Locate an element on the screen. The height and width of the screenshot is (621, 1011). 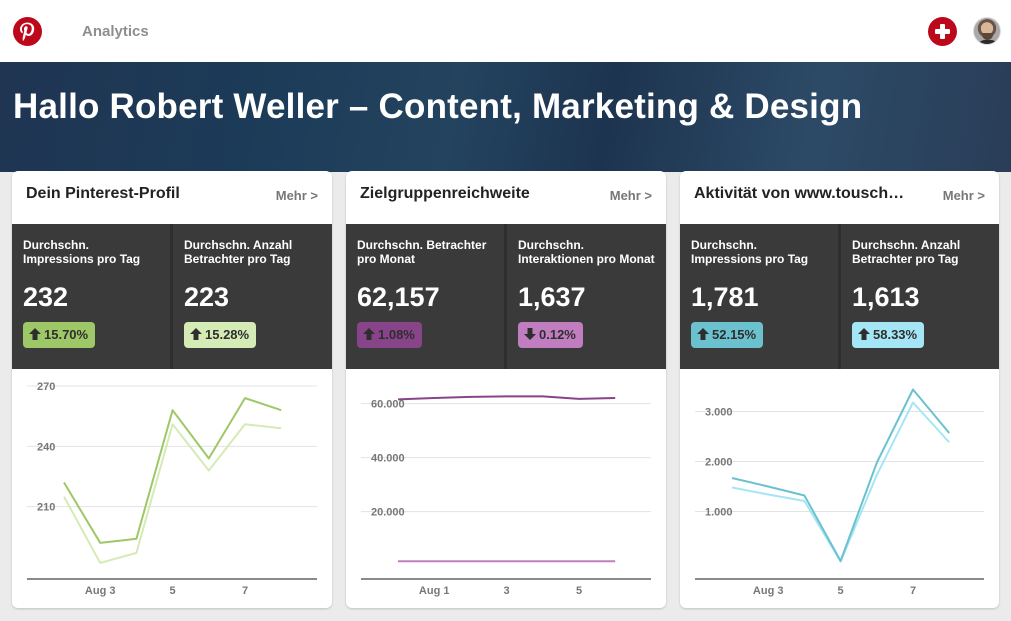
change-value: 1.08% is located at coordinates (396, 334).